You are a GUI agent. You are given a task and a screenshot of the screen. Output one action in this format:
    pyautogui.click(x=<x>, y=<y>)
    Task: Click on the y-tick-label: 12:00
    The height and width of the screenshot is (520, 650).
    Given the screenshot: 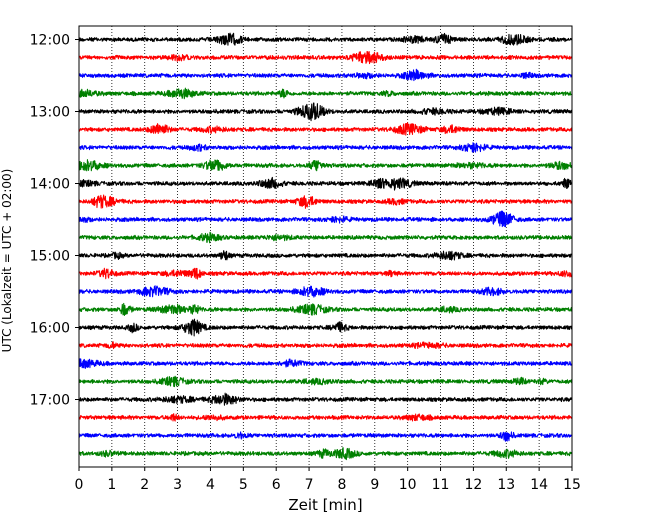 What is the action you would take?
    pyautogui.click(x=50, y=41)
    